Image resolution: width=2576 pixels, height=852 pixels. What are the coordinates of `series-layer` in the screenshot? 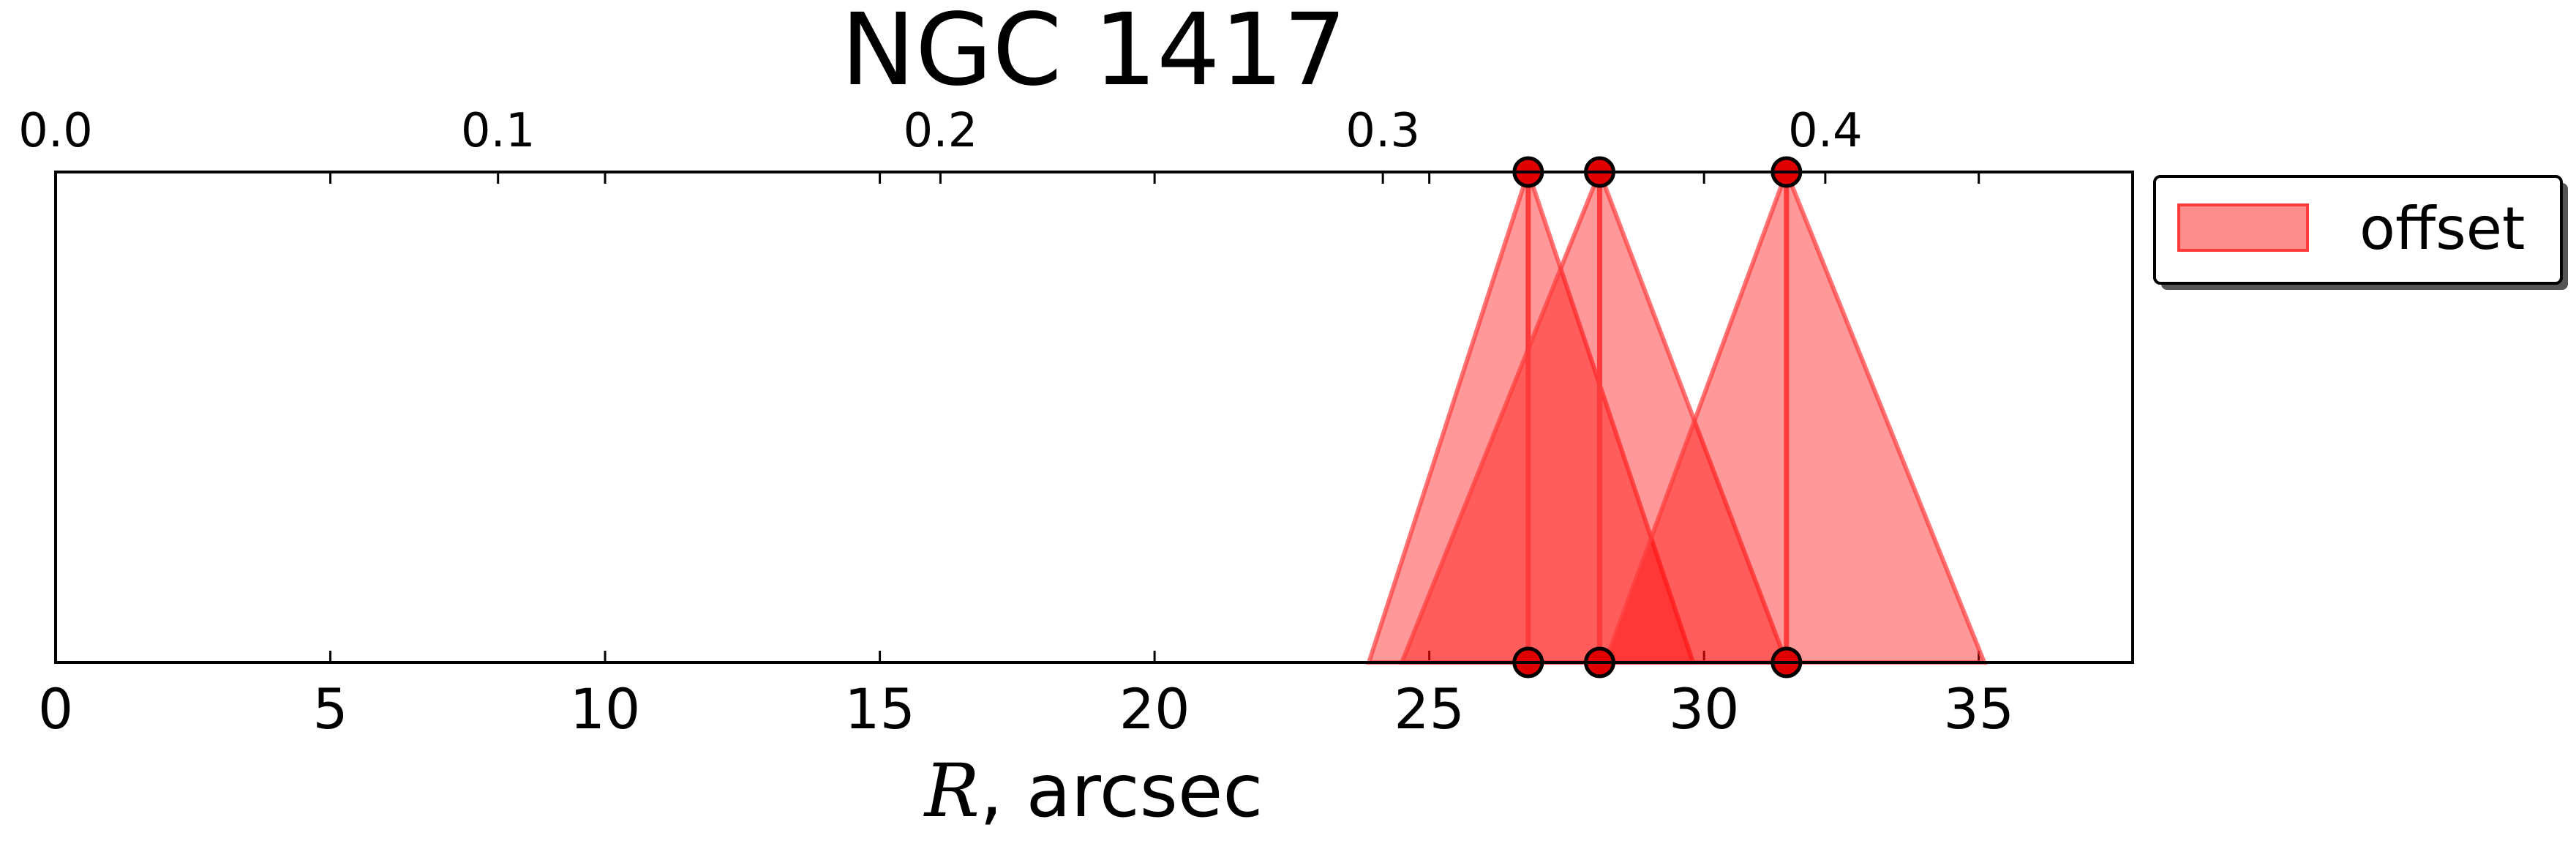 It's located at (1676, 417).